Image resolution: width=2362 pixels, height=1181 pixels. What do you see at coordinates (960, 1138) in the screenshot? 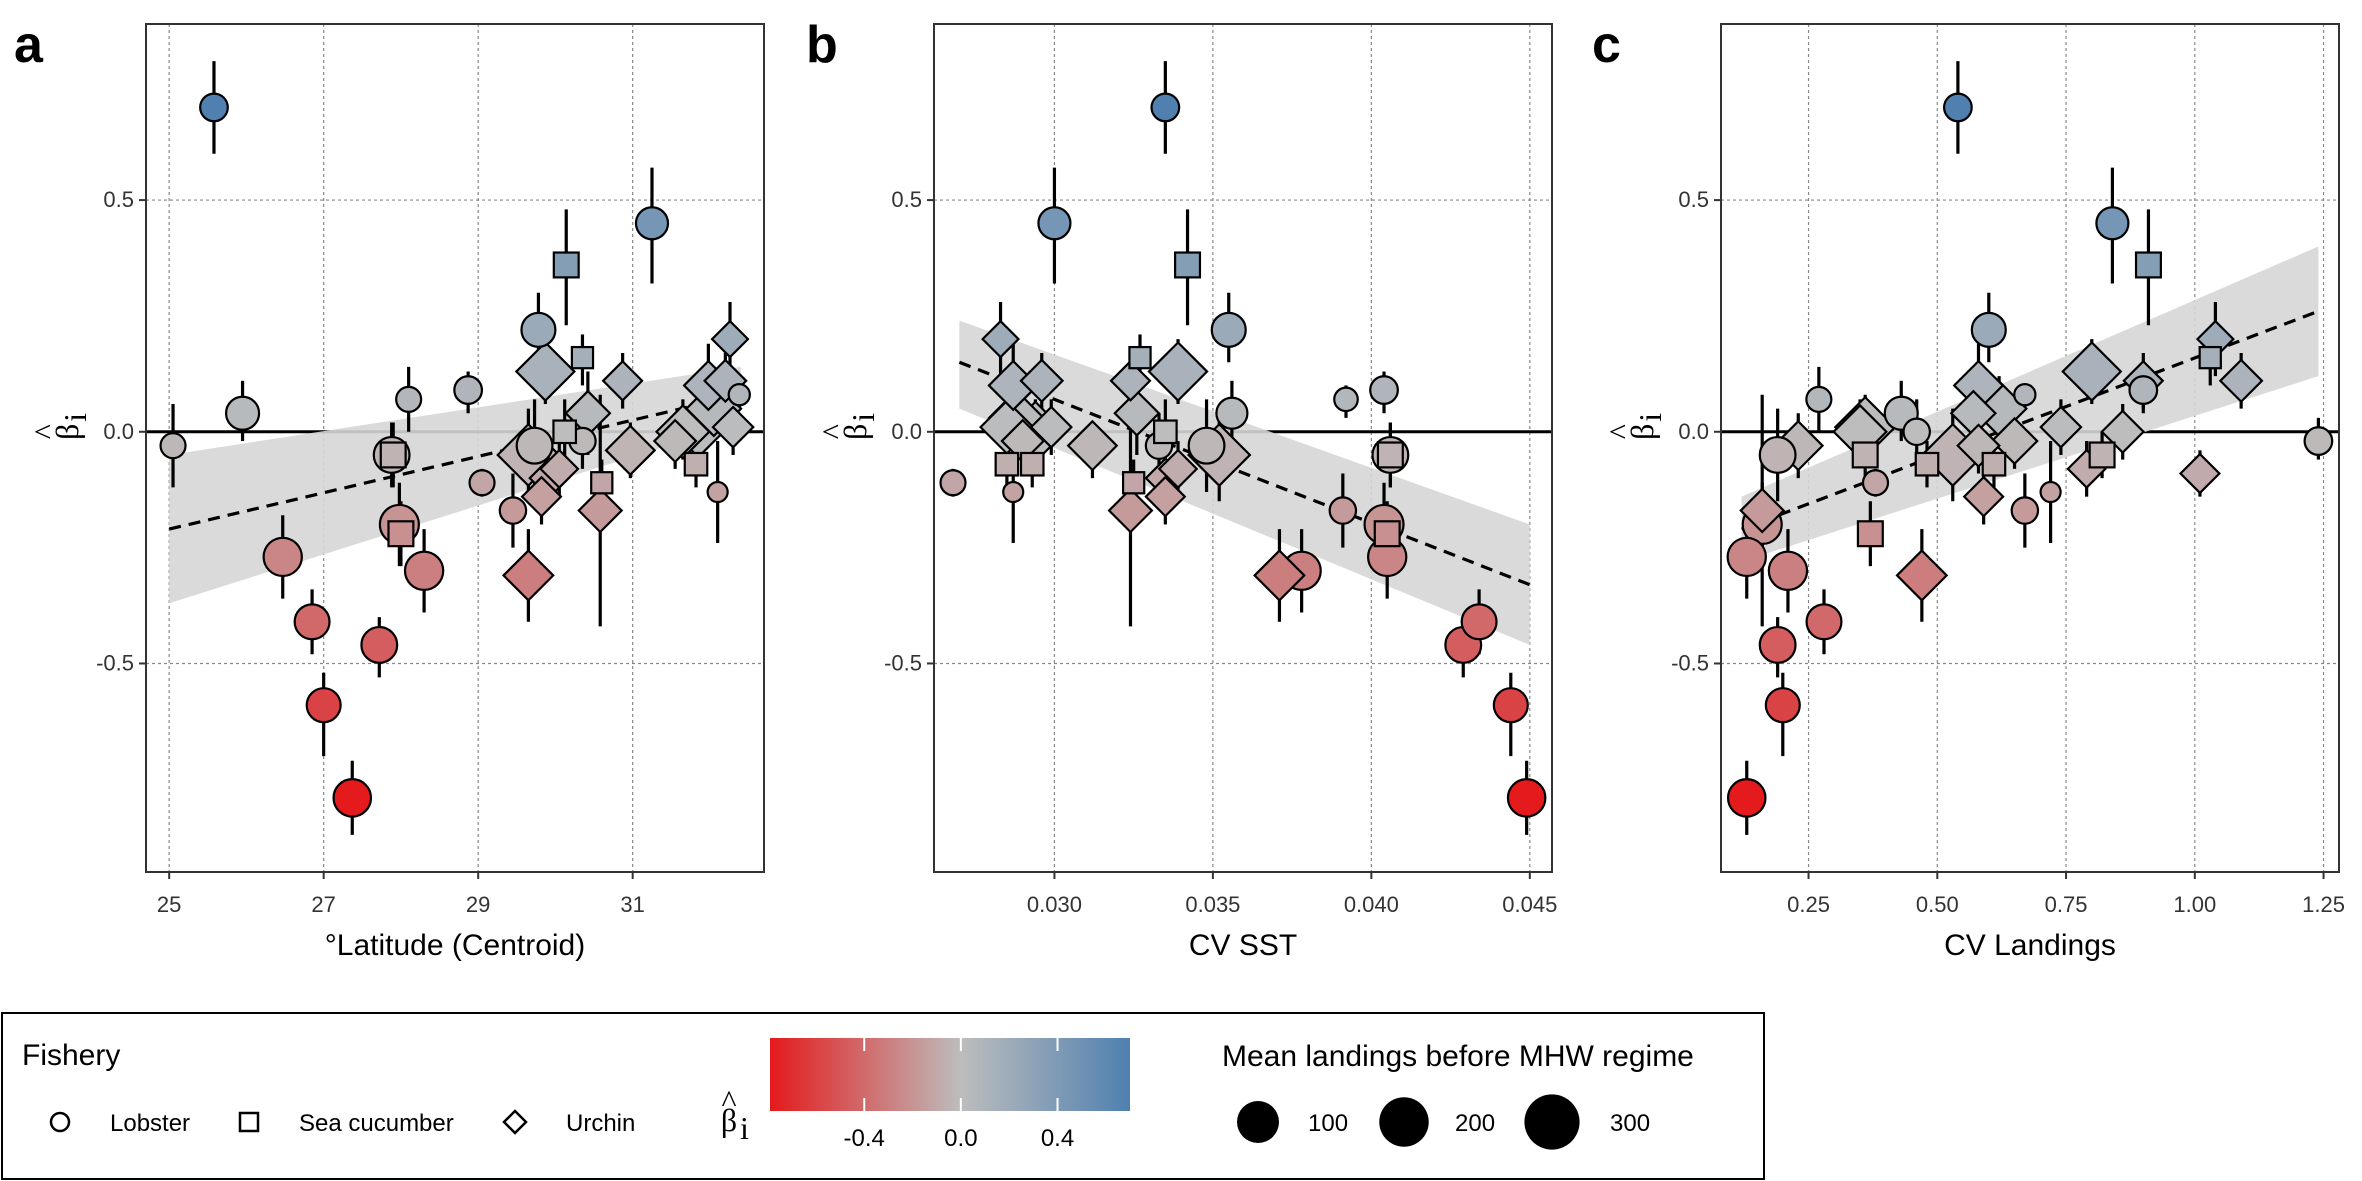
I see `colorbar-tick-label: 0.0` at bounding box center [960, 1138].